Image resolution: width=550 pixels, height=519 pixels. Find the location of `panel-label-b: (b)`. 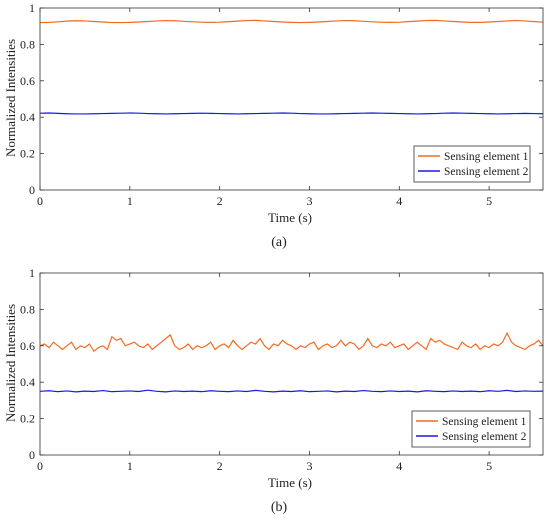

panel-label-b: (b) is located at coordinates (279, 507).